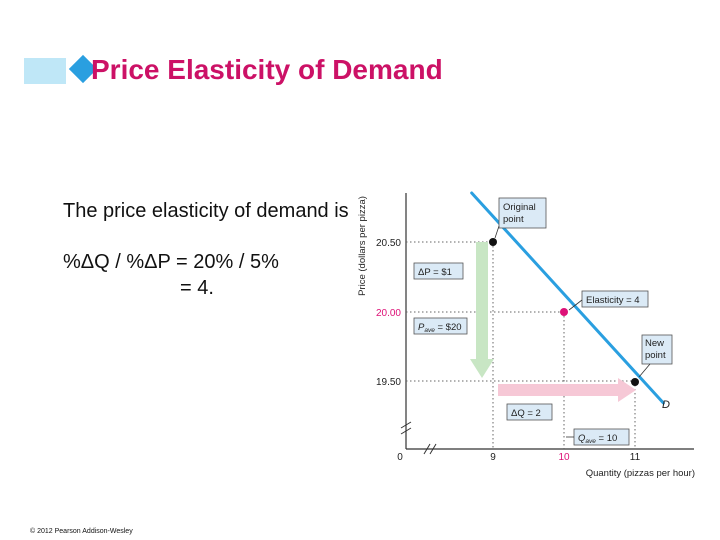 The height and width of the screenshot is (540, 720). What do you see at coordinates (564, 457) in the screenshot?
I see `x-tick-label: 10` at bounding box center [564, 457].